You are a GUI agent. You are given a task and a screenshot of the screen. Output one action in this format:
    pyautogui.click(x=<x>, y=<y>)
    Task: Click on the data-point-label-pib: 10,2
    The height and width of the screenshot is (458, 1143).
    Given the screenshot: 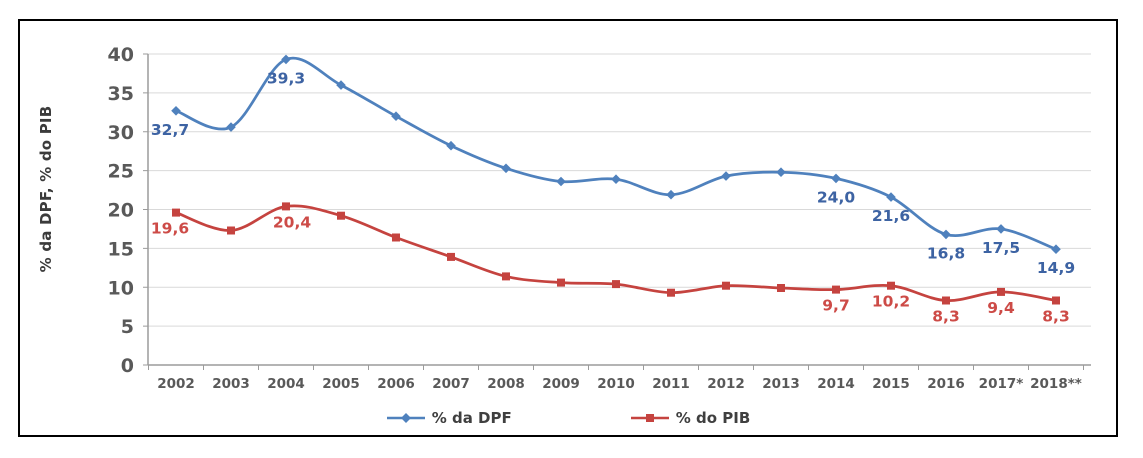 What is the action you would take?
    pyautogui.click(x=891, y=302)
    